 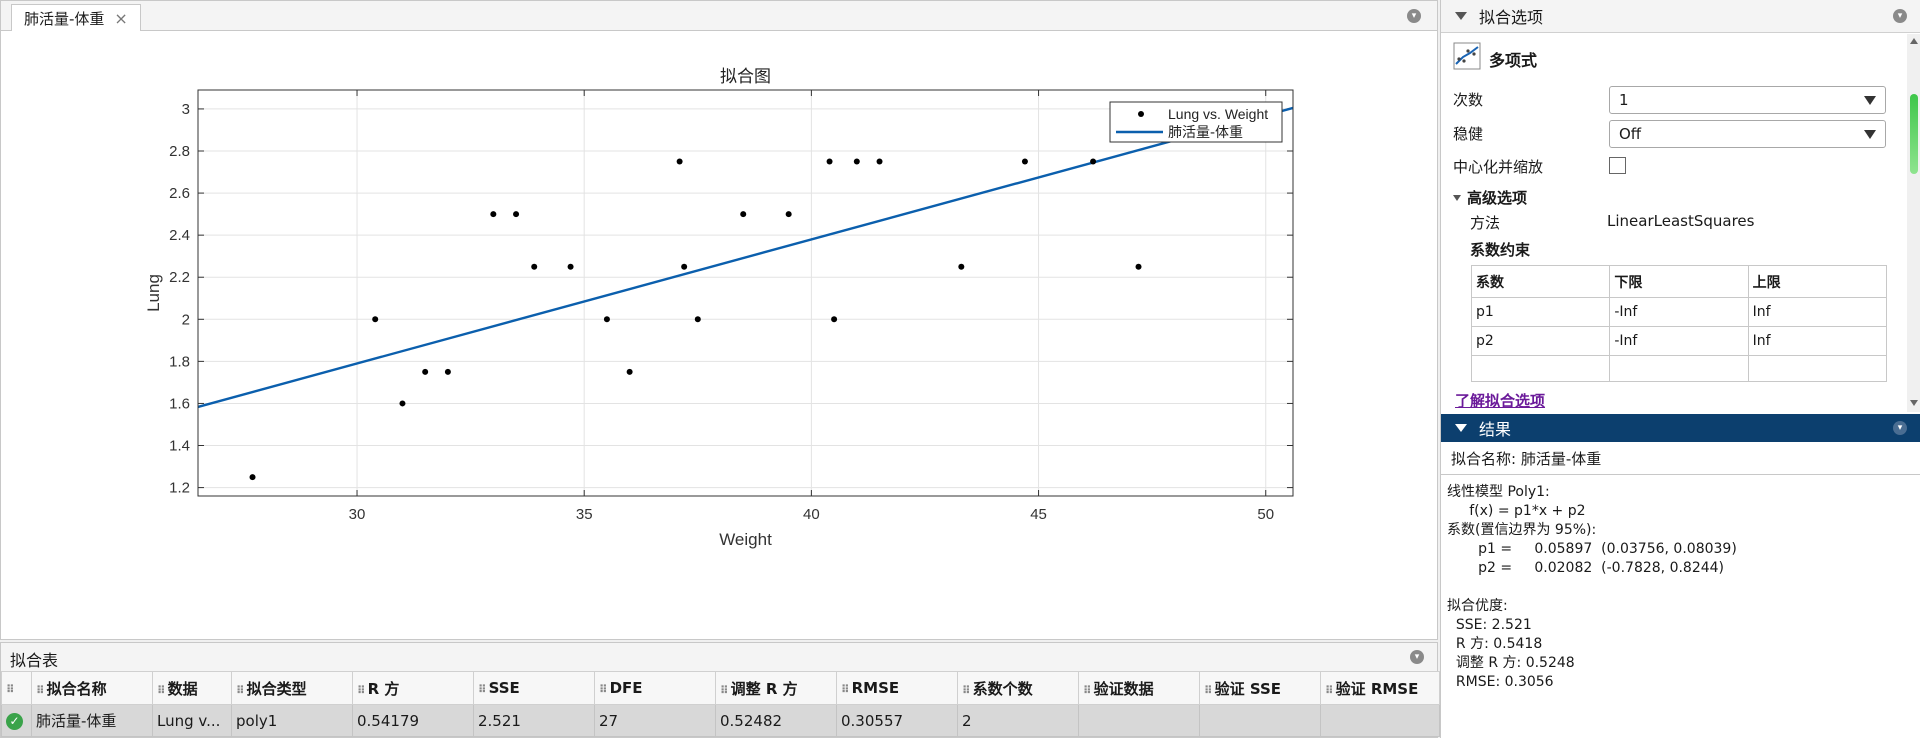 I want to click on method-label: 方法, so click(x=1485, y=223).